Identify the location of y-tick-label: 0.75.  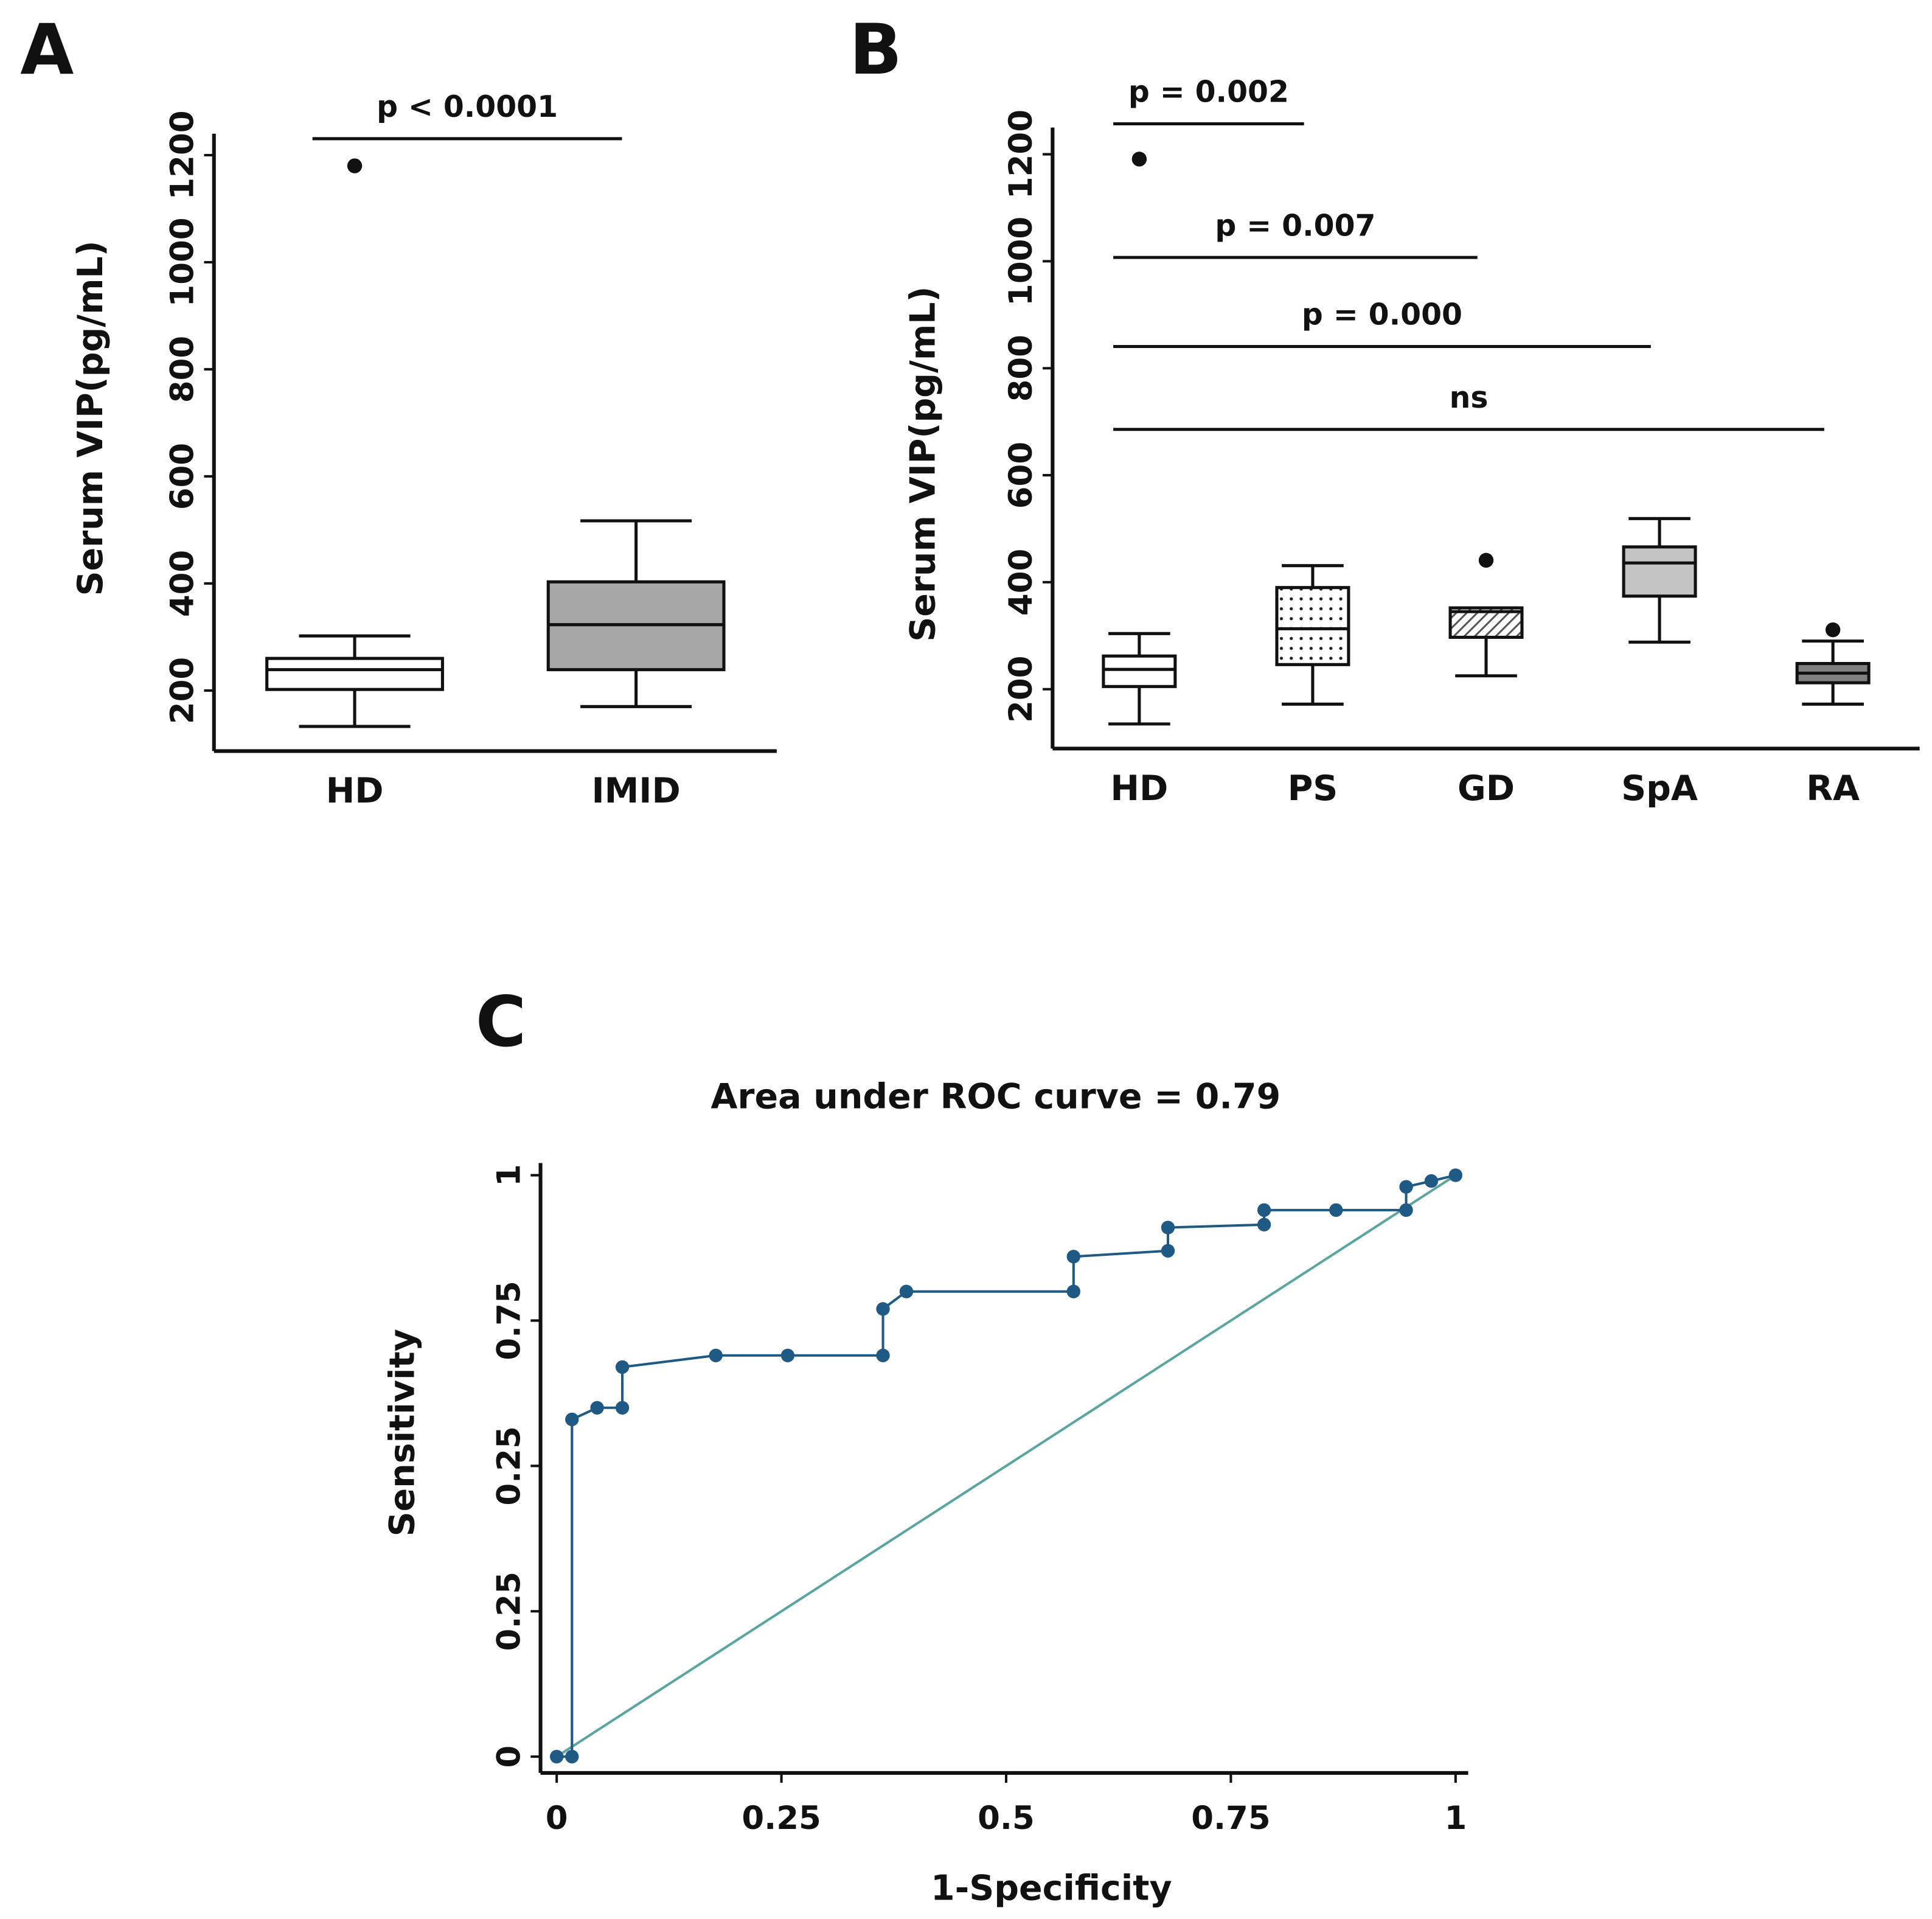
(508, 1320).